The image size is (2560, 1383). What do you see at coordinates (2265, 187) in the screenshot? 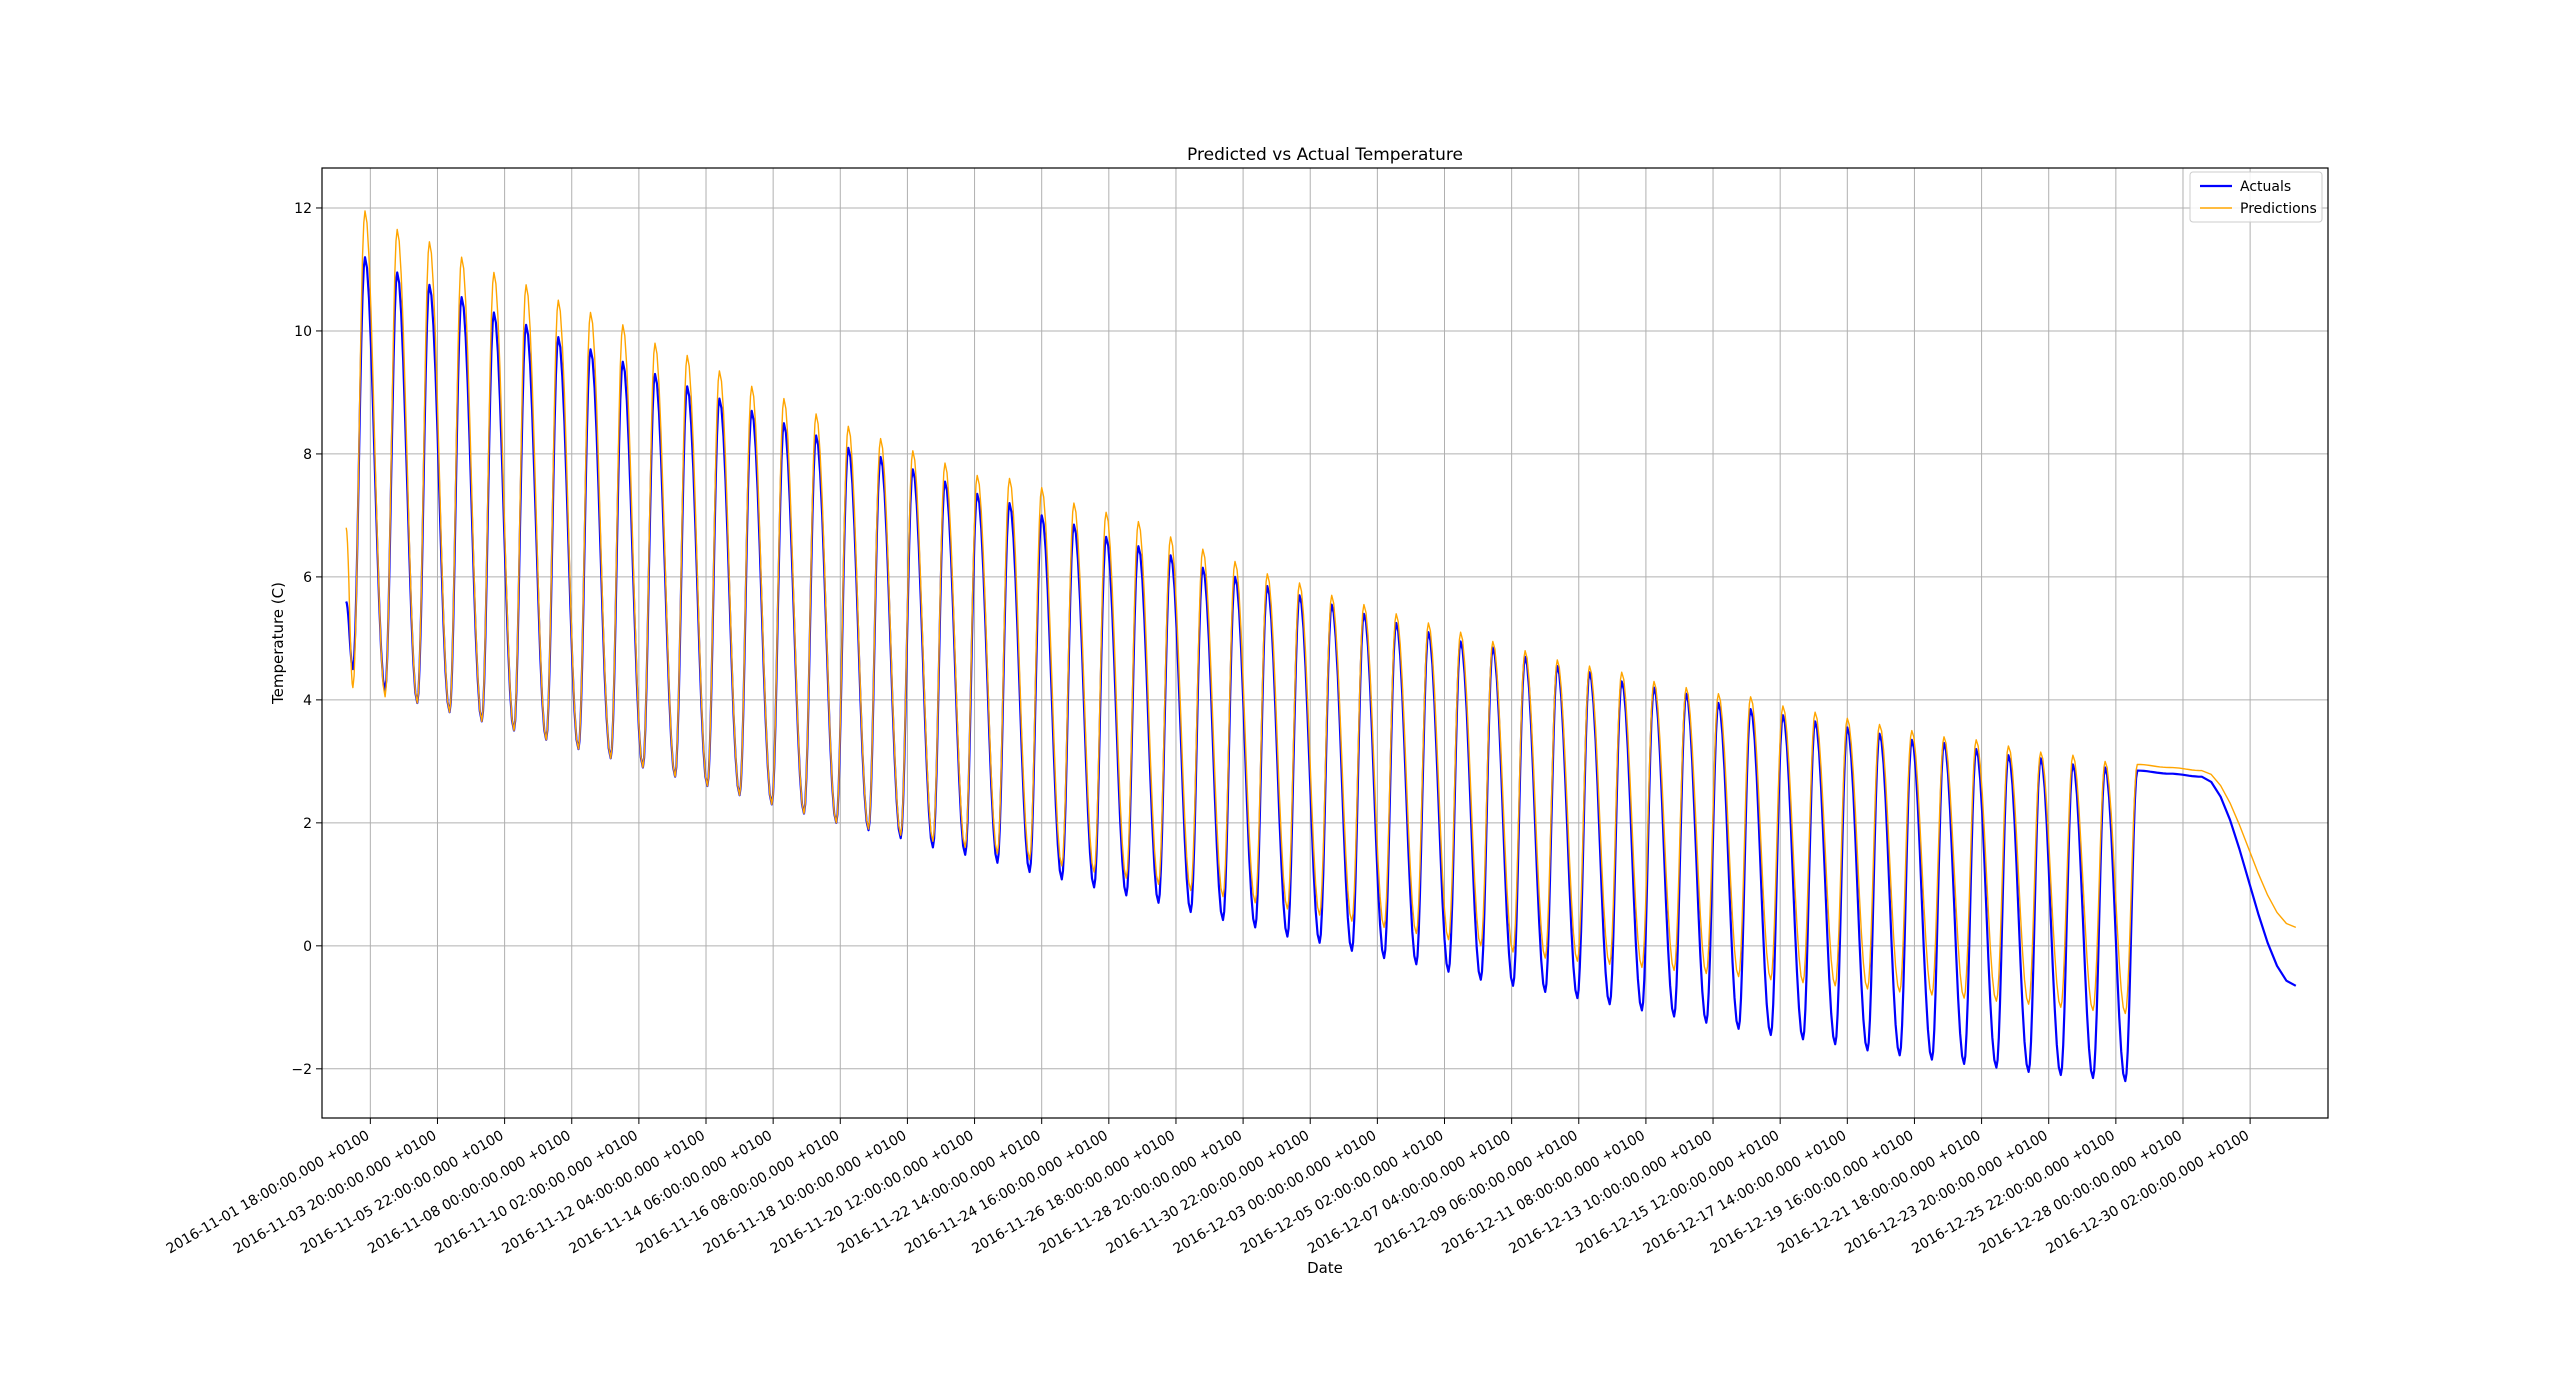
I see `legend-label-actuals: Actuals` at bounding box center [2265, 187].